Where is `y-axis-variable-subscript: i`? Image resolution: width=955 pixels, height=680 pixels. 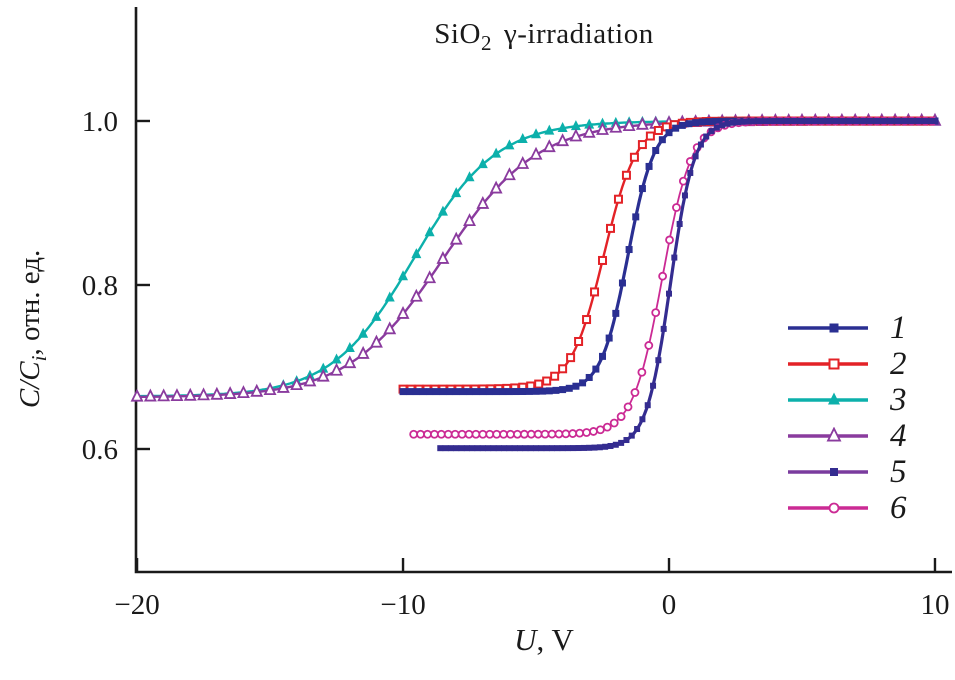
y-axis-variable-subscript: i is located at coordinates (38, 358).